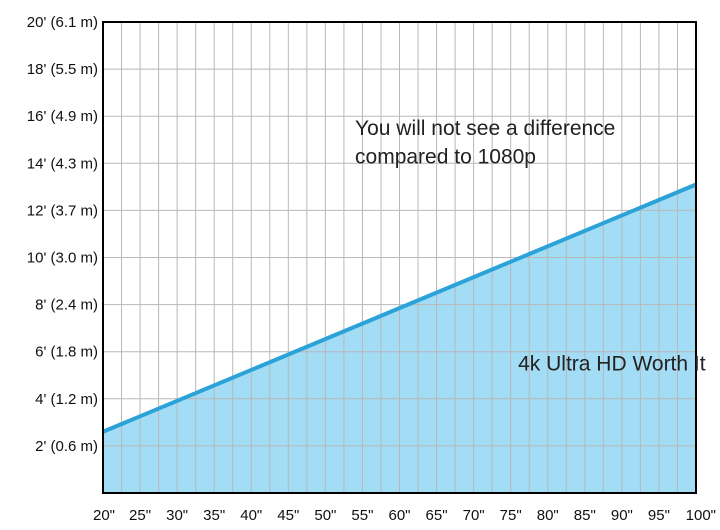 This screenshot has width=720, height=530. What do you see at coordinates (251, 515) in the screenshot?
I see `x-tick-label: 40"` at bounding box center [251, 515].